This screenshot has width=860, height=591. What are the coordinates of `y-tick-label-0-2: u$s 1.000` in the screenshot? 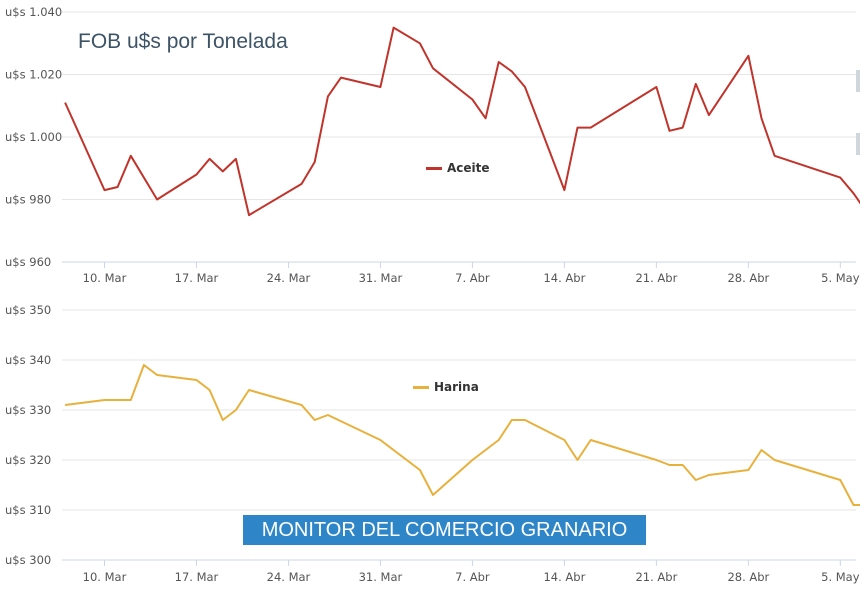 It's located at (33, 137).